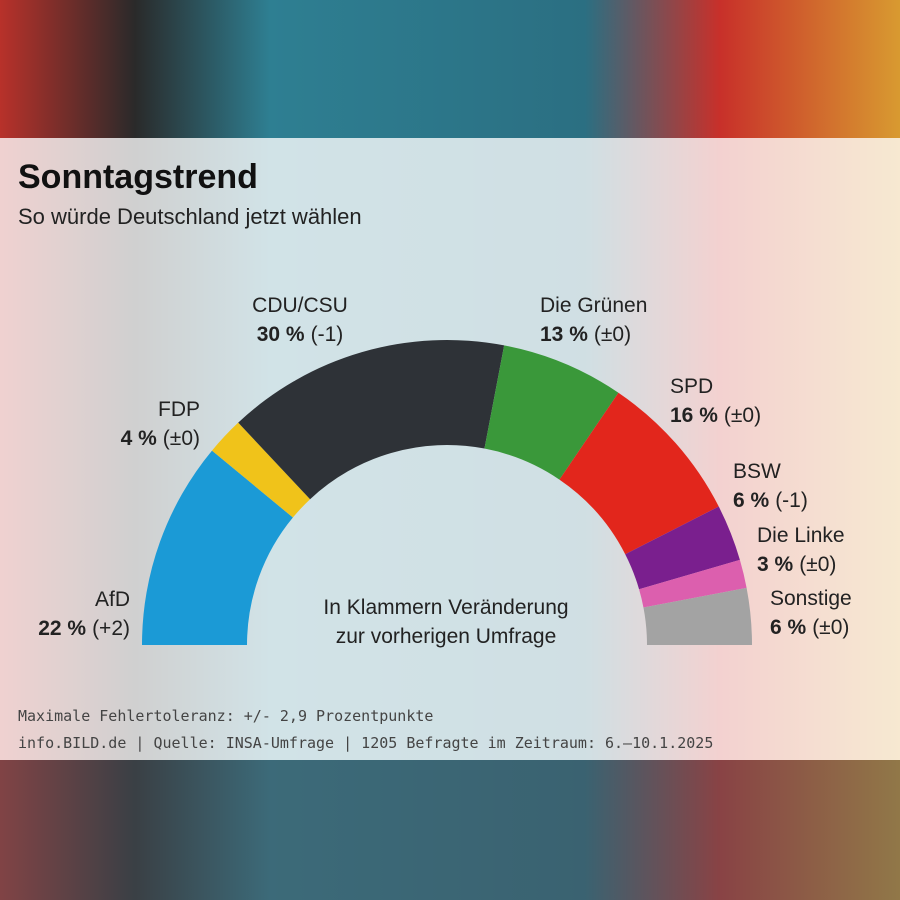 This screenshot has height=900, width=900. What do you see at coordinates (190, 216) in the screenshot?
I see `chart-subtitle: So würde Deutschland jetzt wählen` at bounding box center [190, 216].